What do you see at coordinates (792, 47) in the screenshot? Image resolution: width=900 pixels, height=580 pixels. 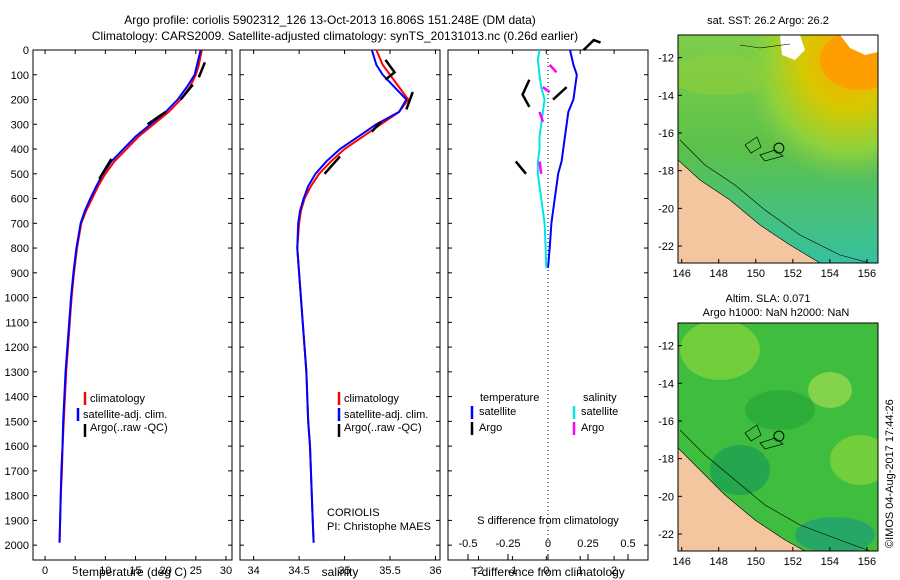 I see `sst-cloud-gap` at bounding box center [792, 47].